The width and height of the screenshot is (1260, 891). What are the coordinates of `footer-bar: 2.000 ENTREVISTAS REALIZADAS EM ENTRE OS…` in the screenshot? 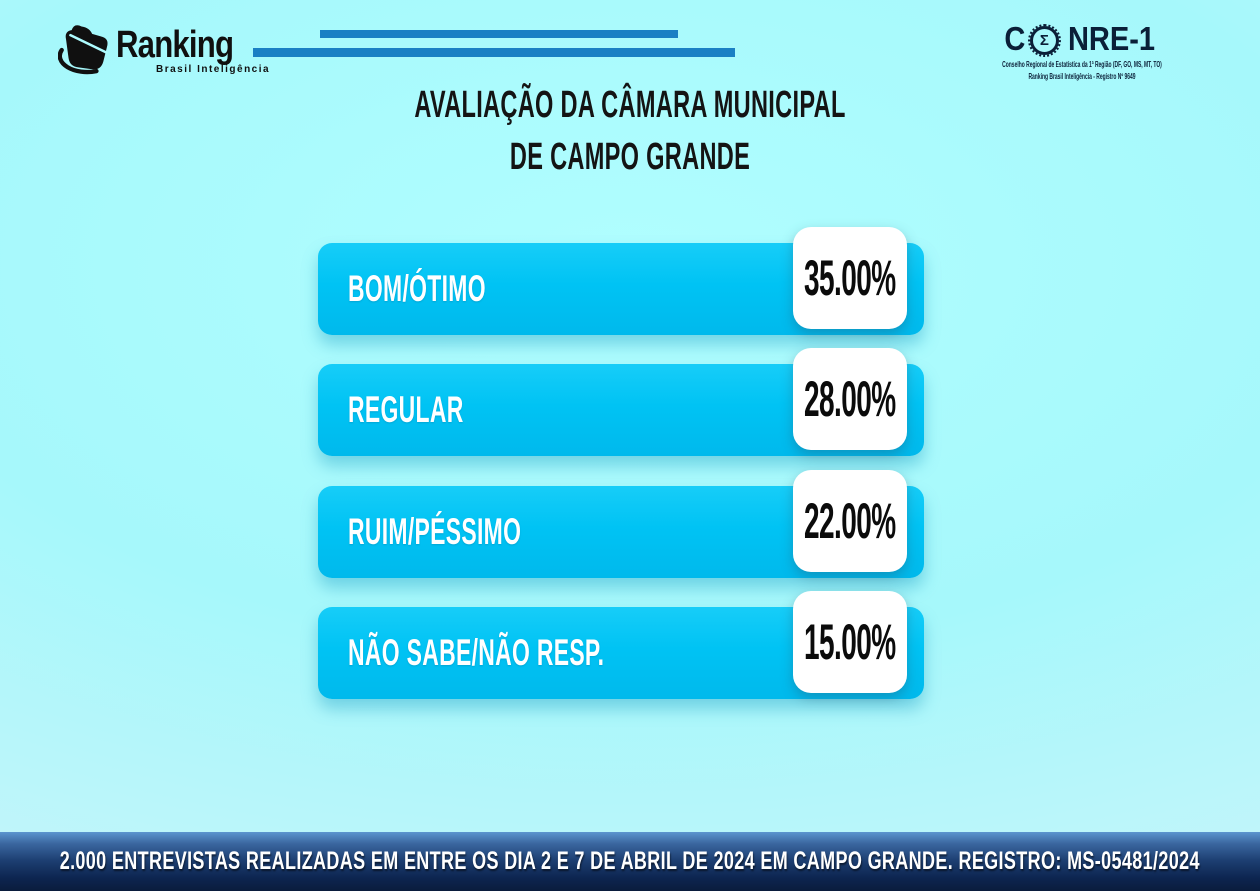 It's located at (630, 861).